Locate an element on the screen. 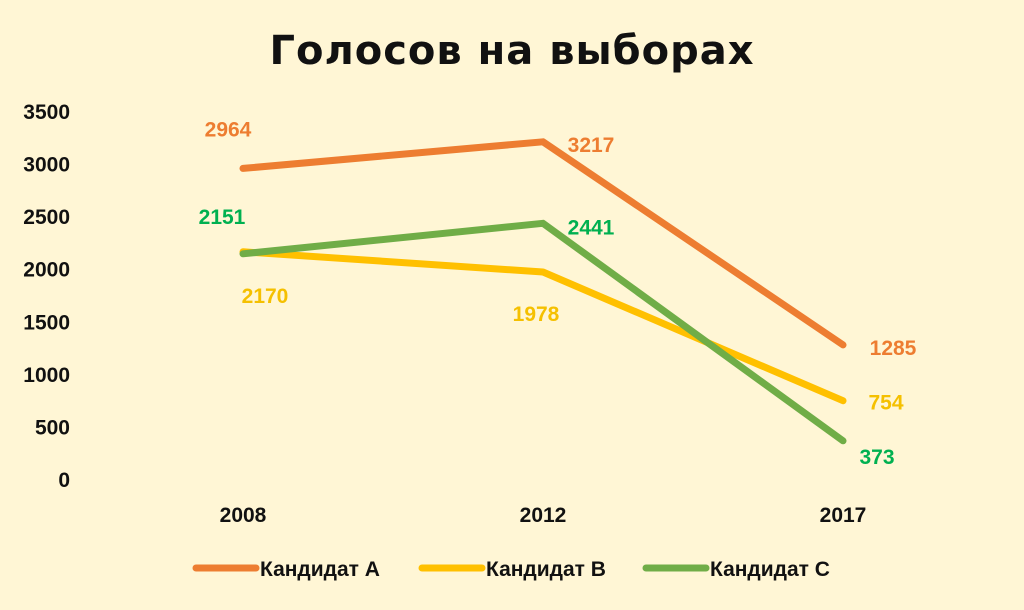 This screenshot has height=610, width=1024. y-axis: 0 500 1000 1500 2000 2500 3000 3500 is located at coordinates (46, 296).